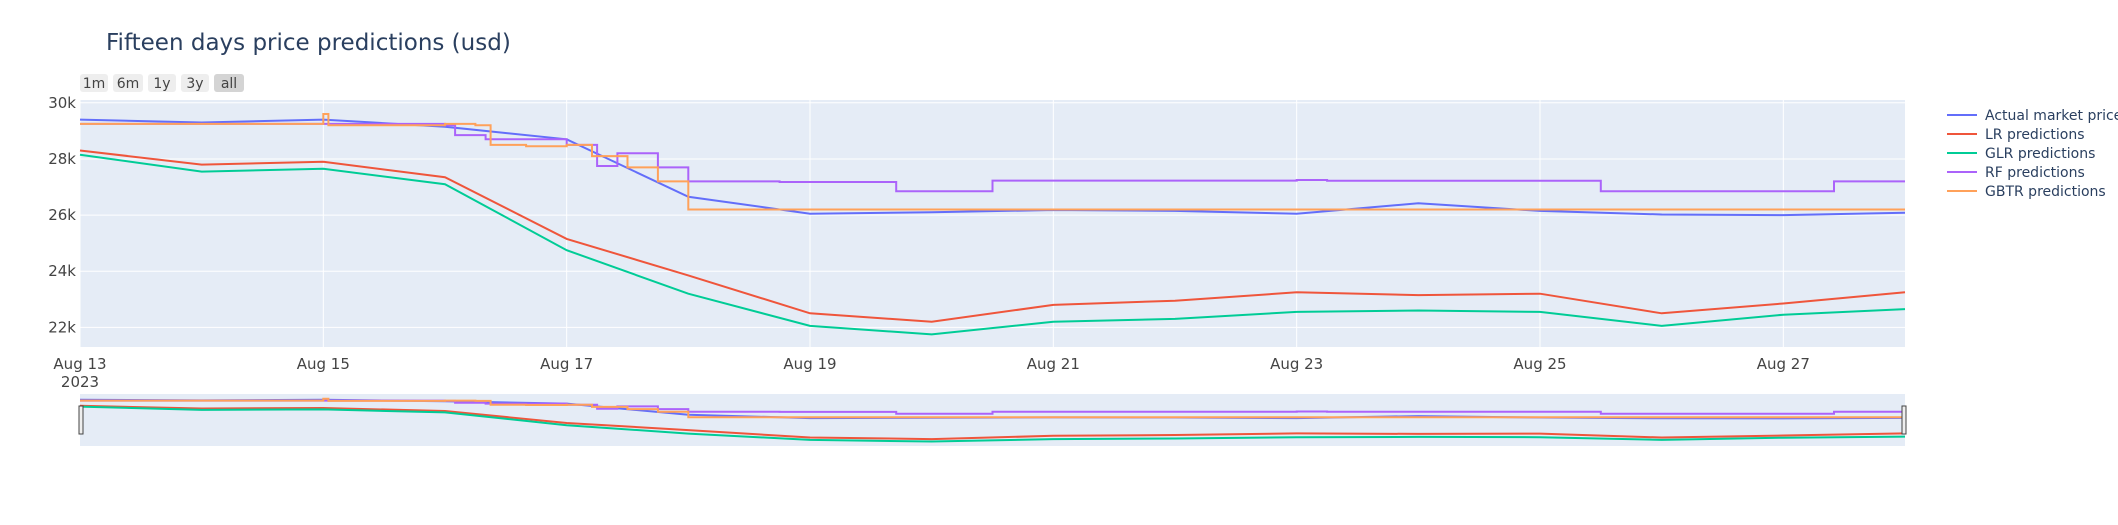 This screenshot has width=2118, height=525. Describe the element at coordinates (1296, 364) in the screenshot. I see `x-tick-label: Aug 23` at that location.